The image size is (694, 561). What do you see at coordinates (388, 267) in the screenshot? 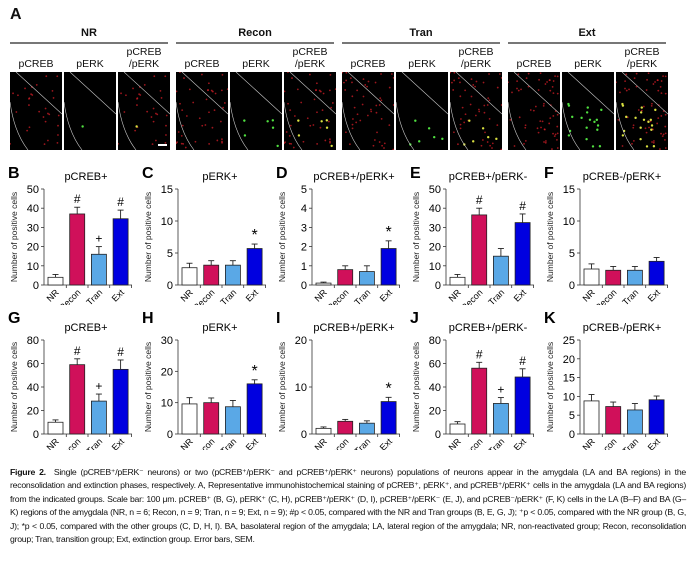
I see `bar-ext` at bounding box center [388, 267].